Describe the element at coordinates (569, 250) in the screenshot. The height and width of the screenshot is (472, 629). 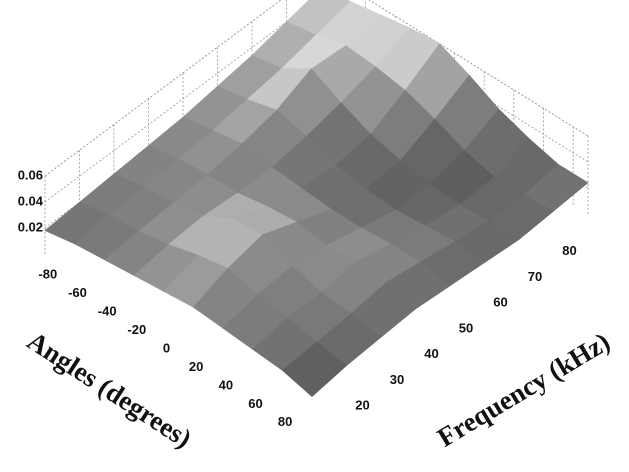
I see `y-tick-label: 80` at that location.